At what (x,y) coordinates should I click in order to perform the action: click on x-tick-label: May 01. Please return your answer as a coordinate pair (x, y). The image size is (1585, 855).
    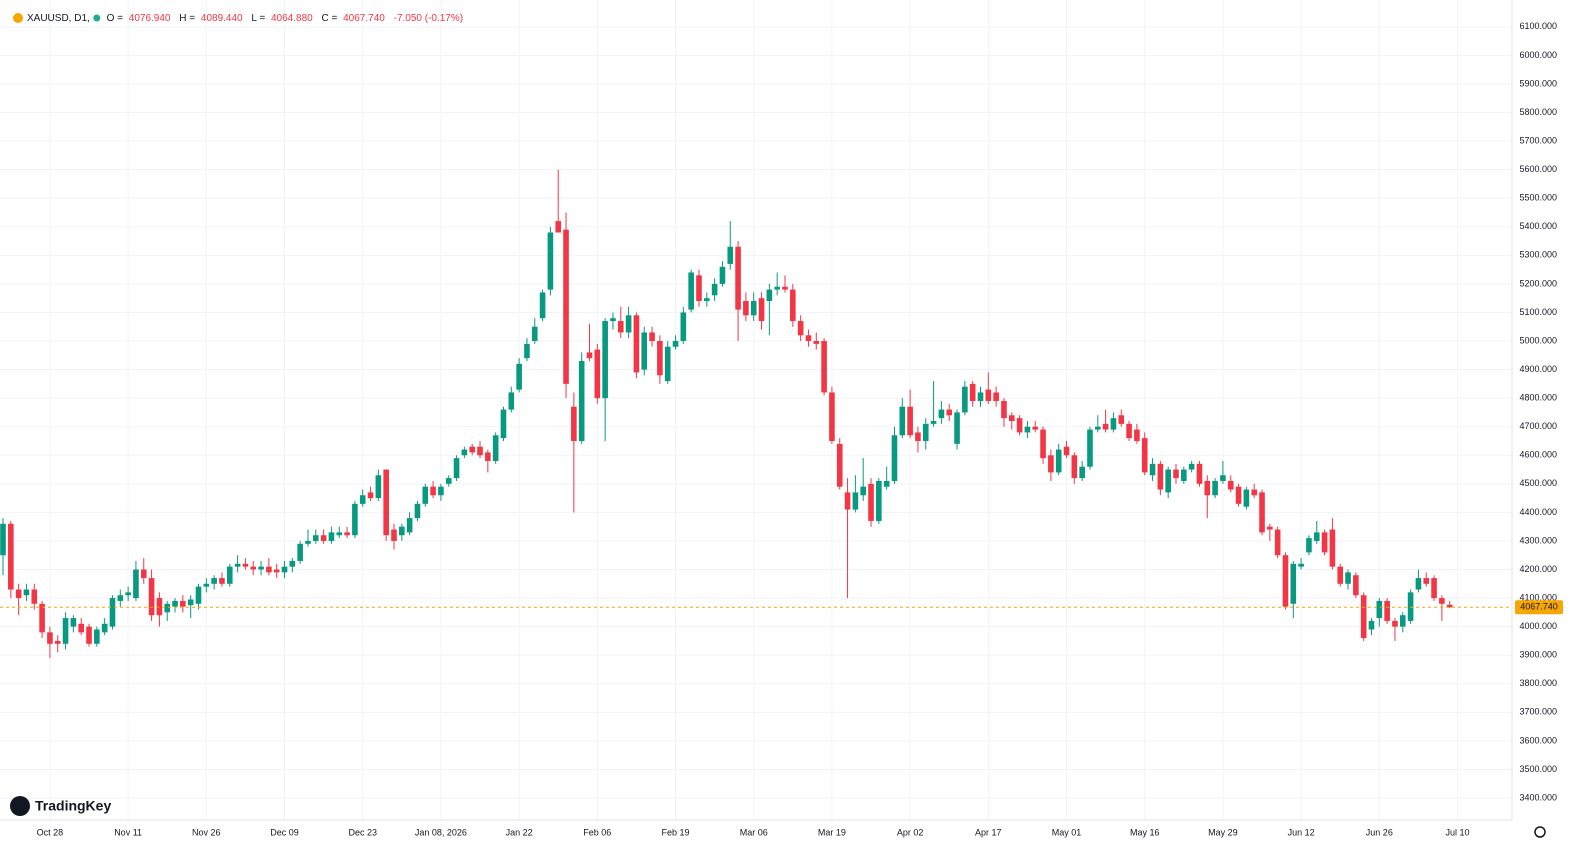
    Looking at the image, I should click on (1067, 832).